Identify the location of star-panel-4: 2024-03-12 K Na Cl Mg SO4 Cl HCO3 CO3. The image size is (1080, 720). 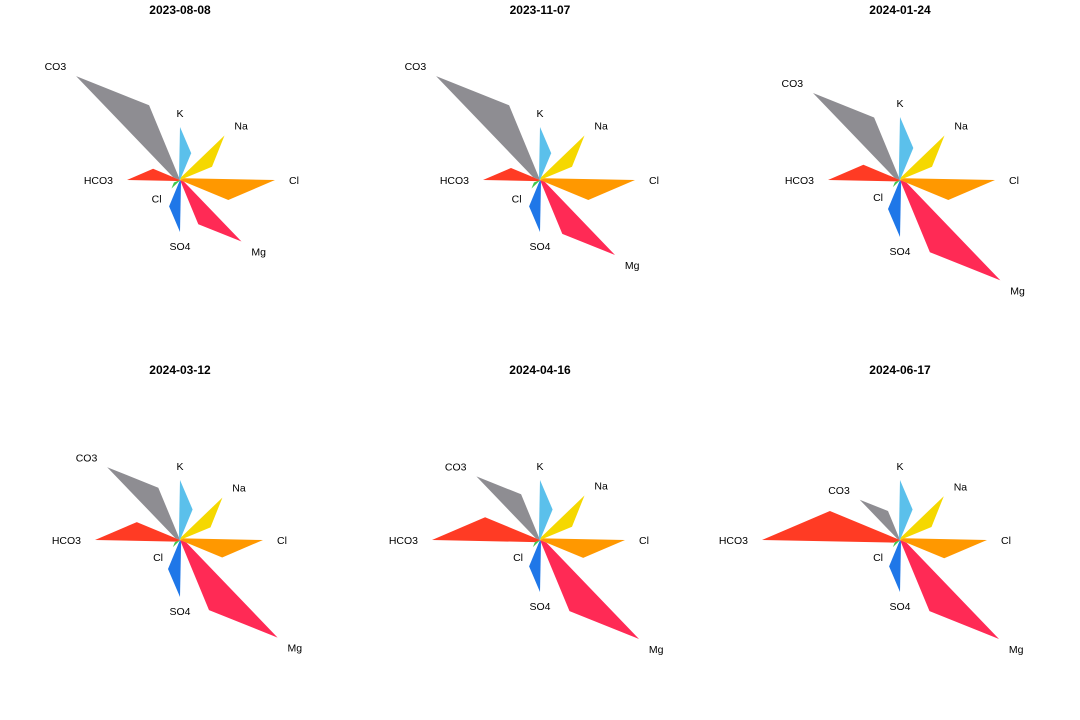
(177, 509).